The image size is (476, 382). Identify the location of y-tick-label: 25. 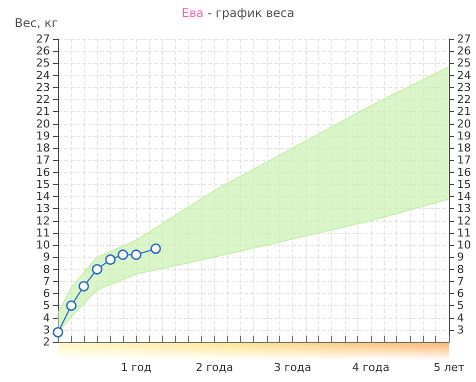
(43, 63).